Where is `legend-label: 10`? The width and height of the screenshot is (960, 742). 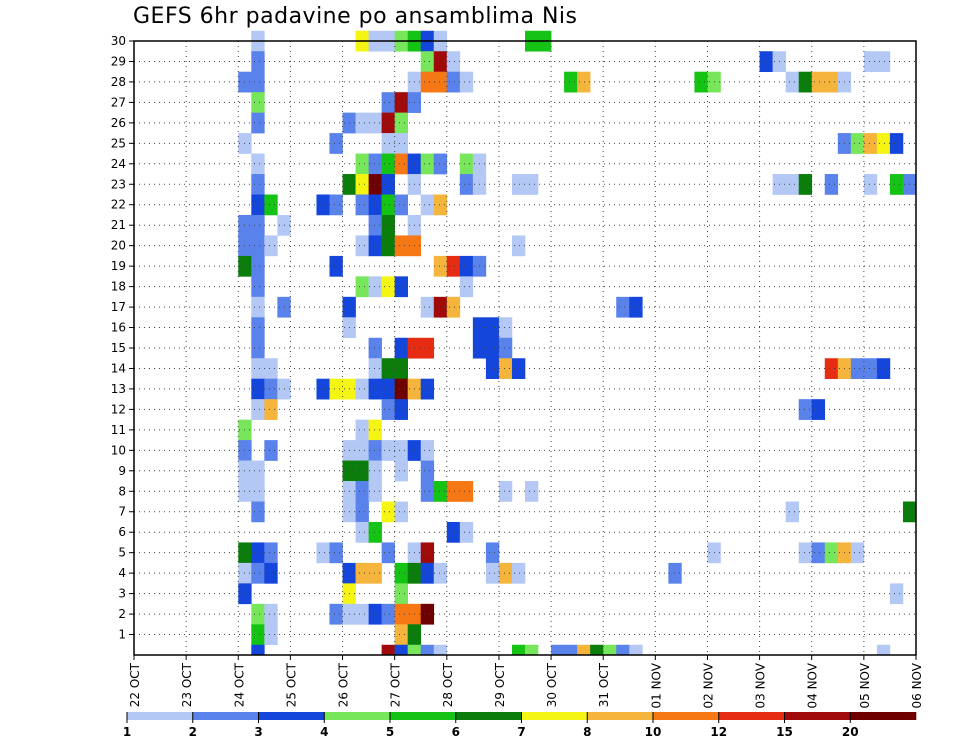 legend-label: 10 is located at coordinates (653, 732).